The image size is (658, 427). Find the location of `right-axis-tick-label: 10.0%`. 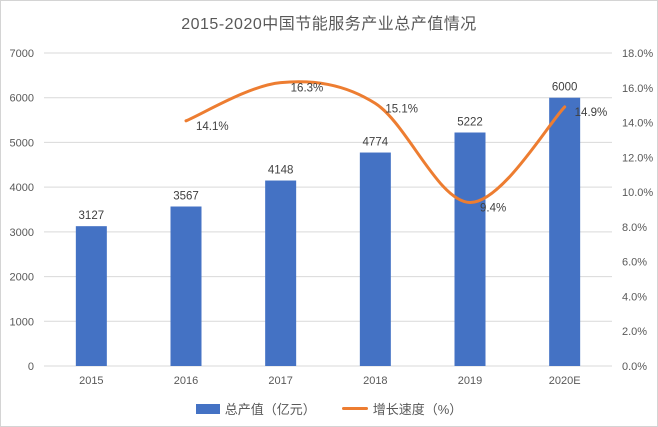

right-axis-tick-label: 10.0% is located at coordinates (637, 193).